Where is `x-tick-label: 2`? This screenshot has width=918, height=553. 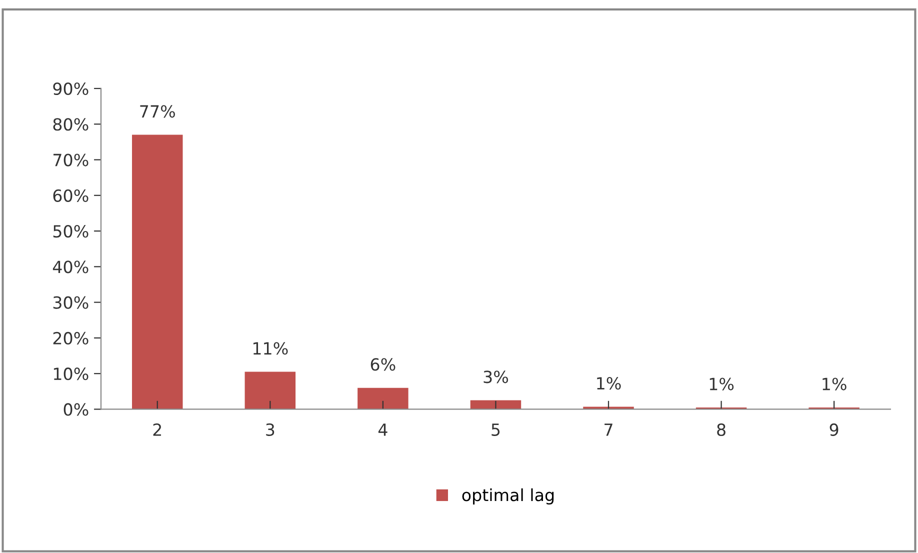
x-tick-label: 2 is located at coordinates (157, 429).